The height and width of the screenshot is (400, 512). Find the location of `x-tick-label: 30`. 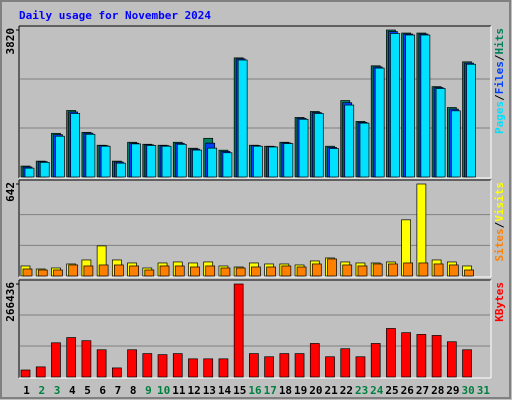

x-tick-label: 30 is located at coordinates (468, 390).